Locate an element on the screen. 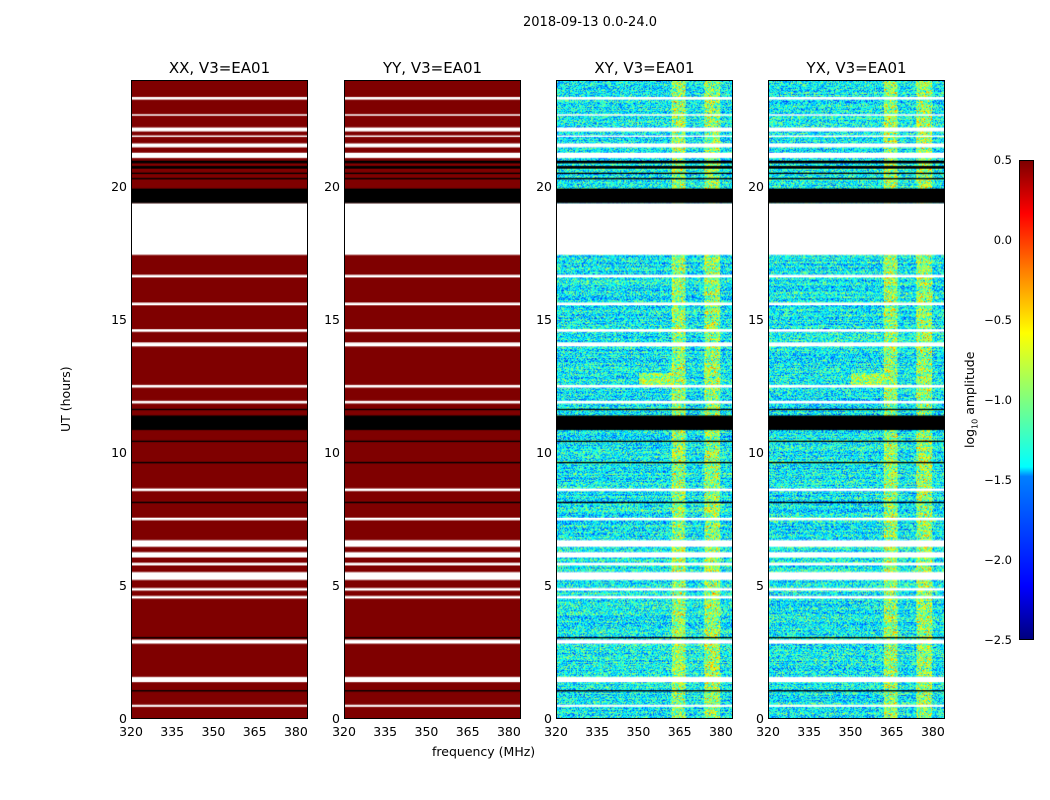 This screenshot has height=800, width=1050. colorbar-tick-label: −1.0 is located at coordinates (998, 400).